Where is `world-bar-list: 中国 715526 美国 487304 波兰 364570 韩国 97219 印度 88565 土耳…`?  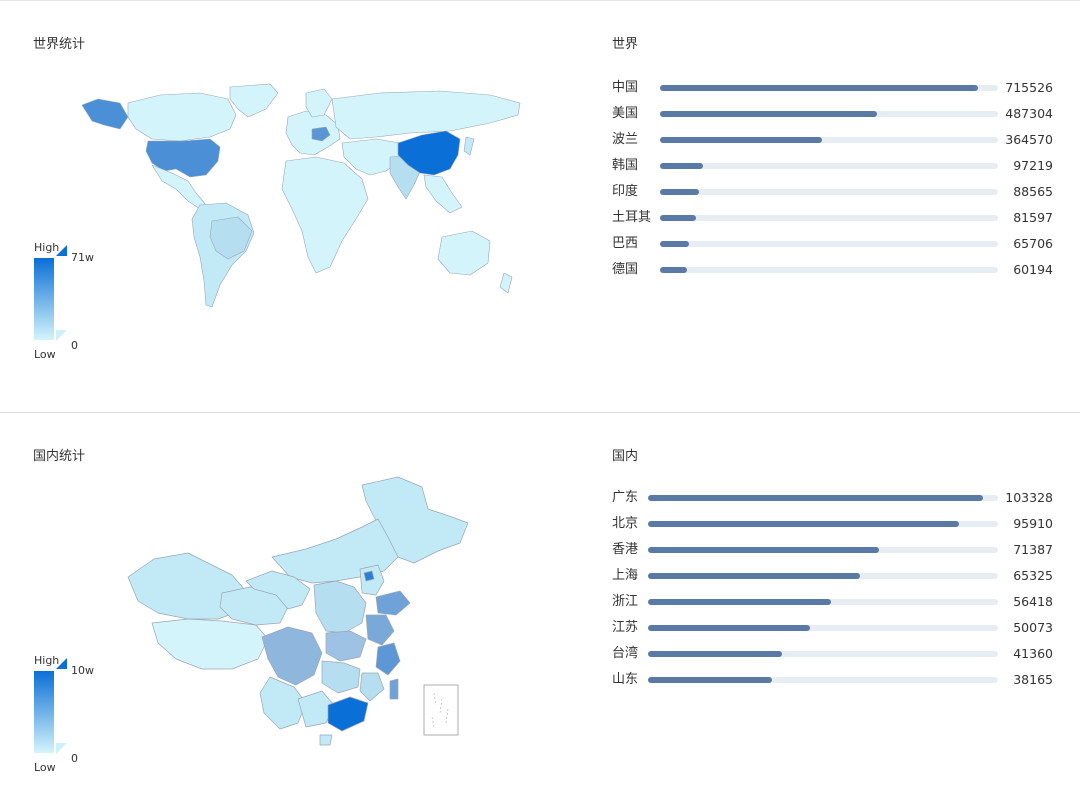
world-bar-list: 中国 715526 美国 487304 波兰 364570 韩国 97219 印度 88565 土耳… is located at coordinates (834, 183).